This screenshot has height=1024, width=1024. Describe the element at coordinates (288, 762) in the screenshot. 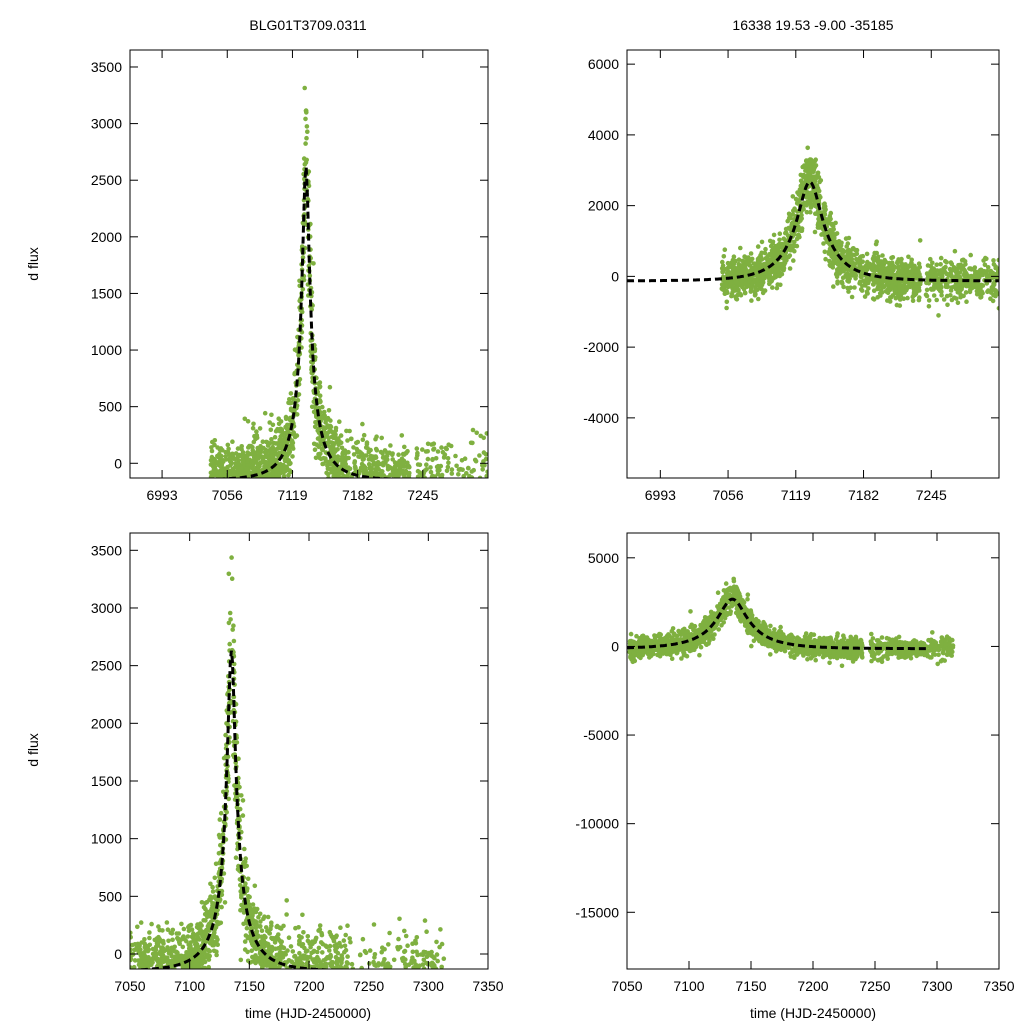

I see `data-points` at that location.